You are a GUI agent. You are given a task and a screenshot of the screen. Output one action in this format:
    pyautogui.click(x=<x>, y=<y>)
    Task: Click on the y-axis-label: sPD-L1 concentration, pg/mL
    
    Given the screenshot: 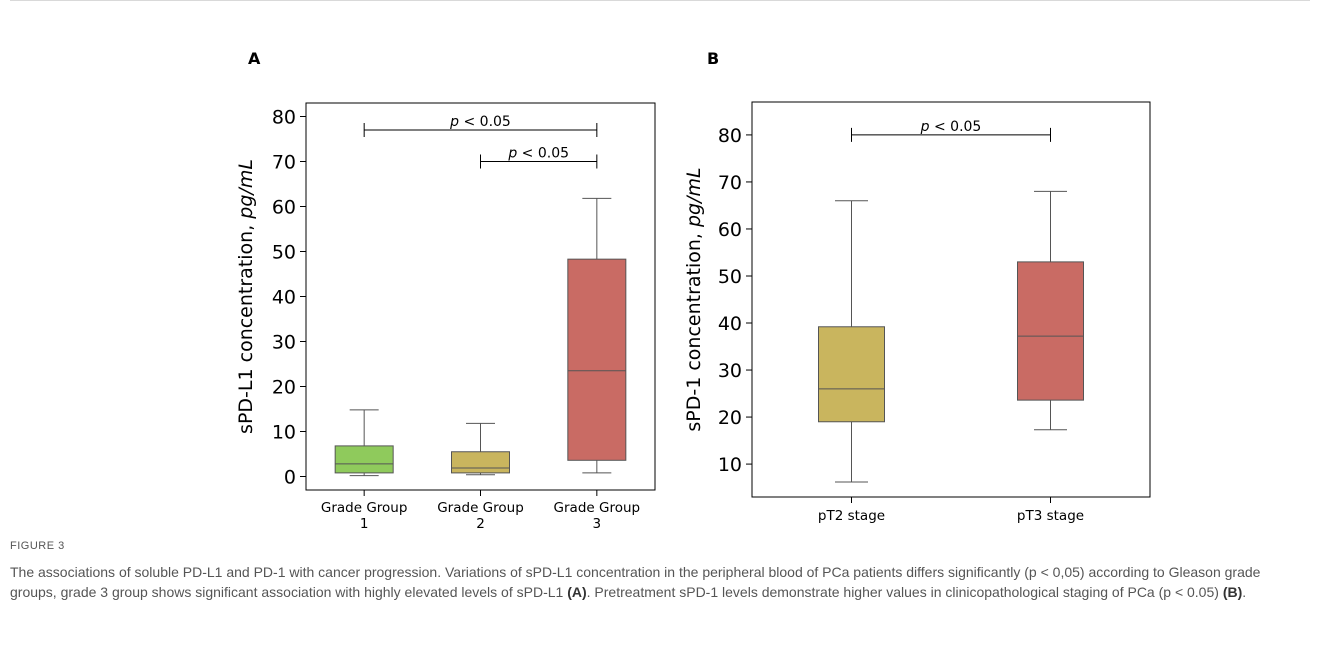 What is the action you would take?
    pyautogui.click(x=246, y=296)
    